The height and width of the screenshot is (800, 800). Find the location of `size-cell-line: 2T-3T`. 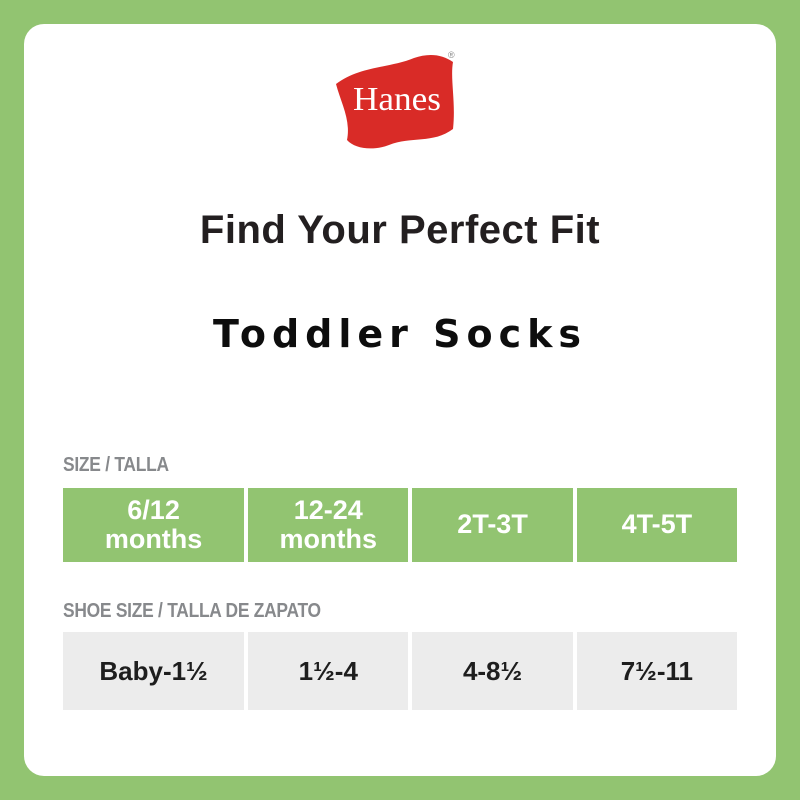

size-cell-line: 2T-3T is located at coordinates (492, 524).